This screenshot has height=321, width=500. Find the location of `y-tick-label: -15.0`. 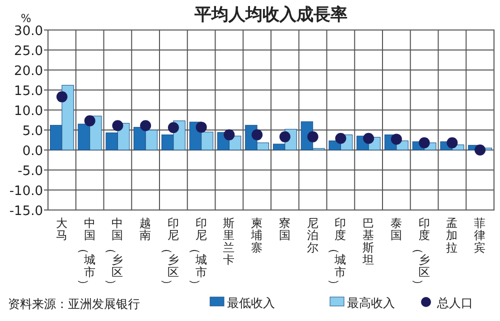

y-tick-label: -15.0 is located at coordinates (26, 211).